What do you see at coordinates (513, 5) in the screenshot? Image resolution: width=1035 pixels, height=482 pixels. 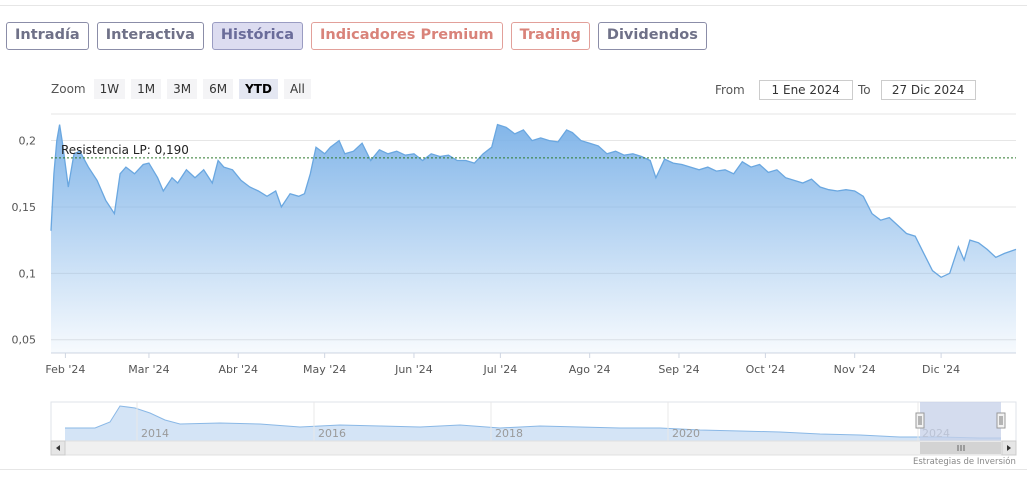 I see `top-divider` at bounding box center [513, 5].